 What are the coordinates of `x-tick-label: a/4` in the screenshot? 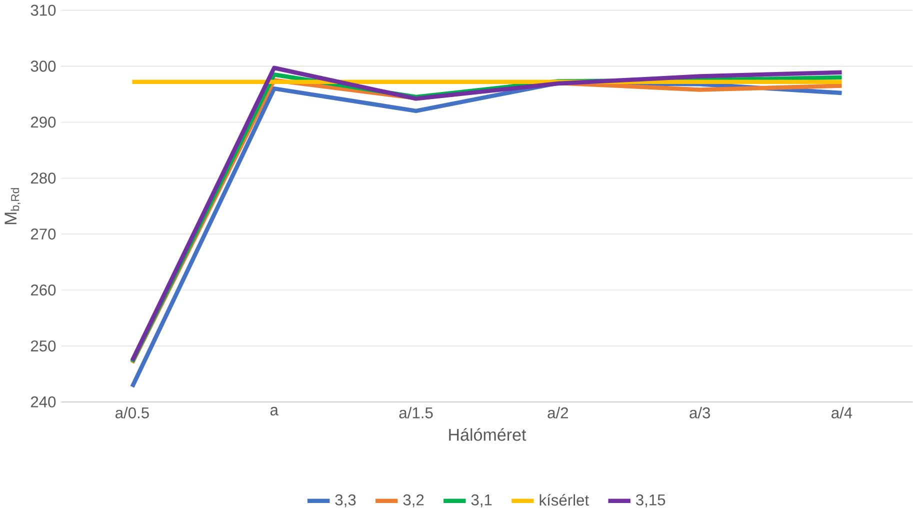 It's located at (842, 412).